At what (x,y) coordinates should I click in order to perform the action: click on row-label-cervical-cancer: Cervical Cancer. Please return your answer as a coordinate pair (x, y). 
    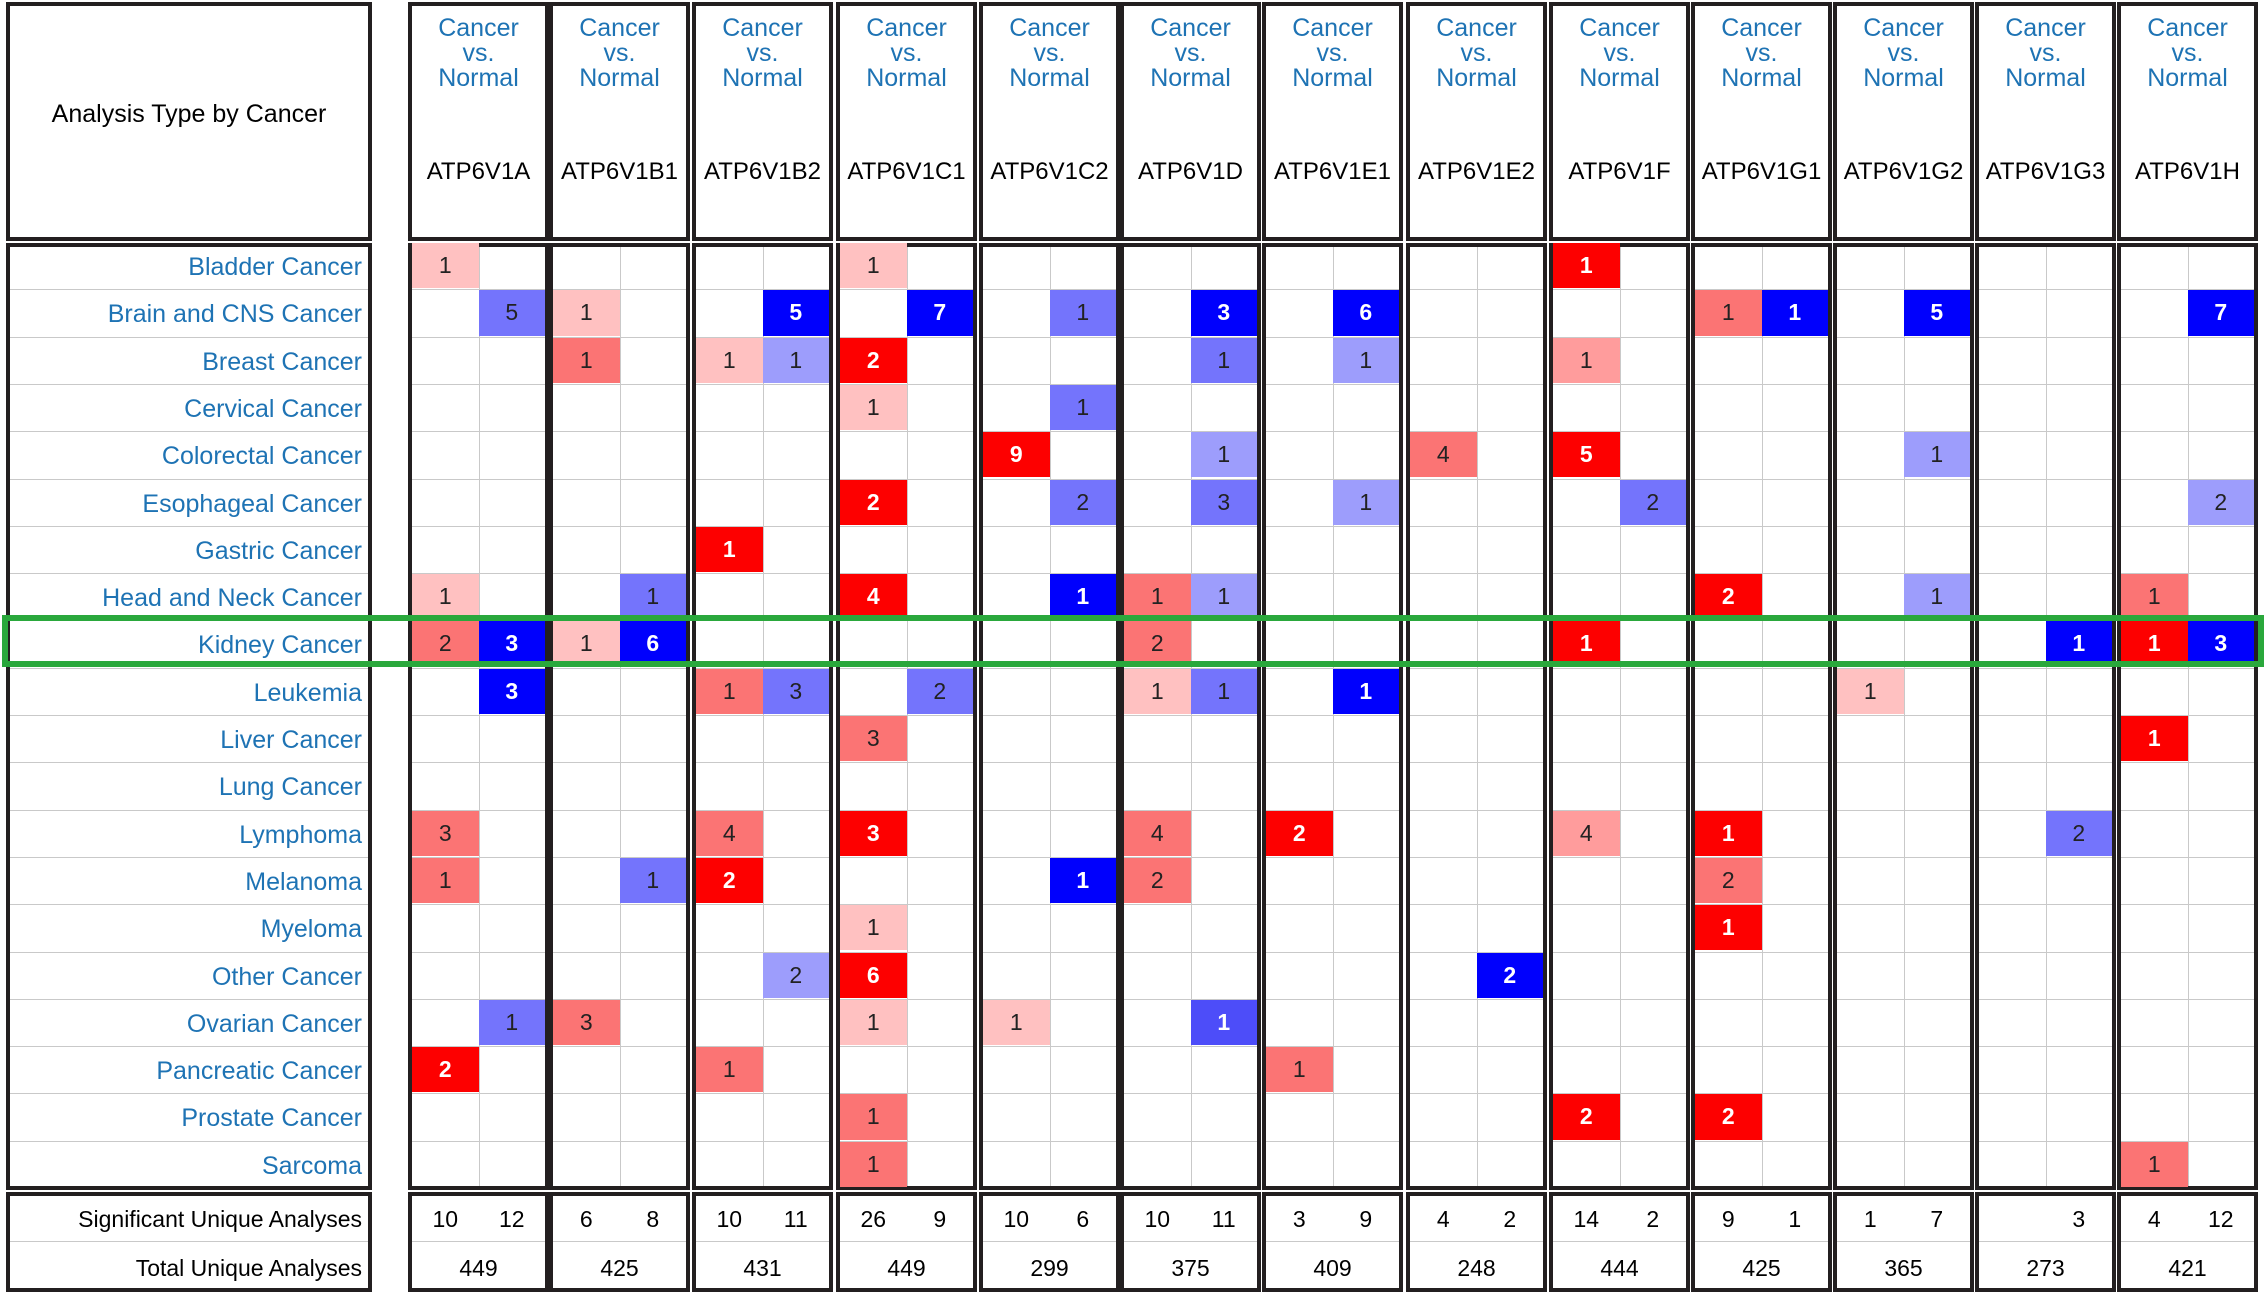
    Looking at the image, I should click on (273, 408).